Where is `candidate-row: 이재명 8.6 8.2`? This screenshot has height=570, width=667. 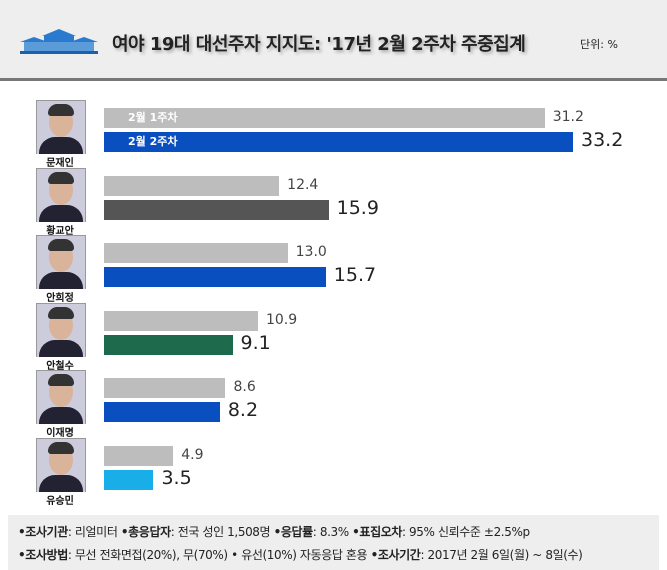
candidate-row: 이재명 8.6 8.2 is located at coordinates (333, 407).